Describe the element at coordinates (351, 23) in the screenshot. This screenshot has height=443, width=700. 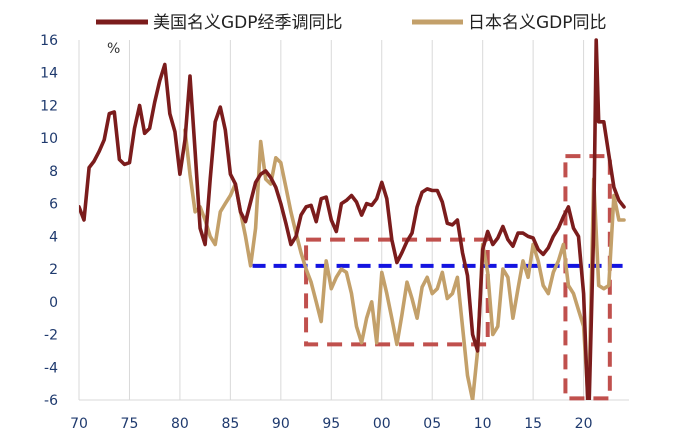
I see `legend: 美国名义GDP经季调同比 日本名义GDP同比` at that location.